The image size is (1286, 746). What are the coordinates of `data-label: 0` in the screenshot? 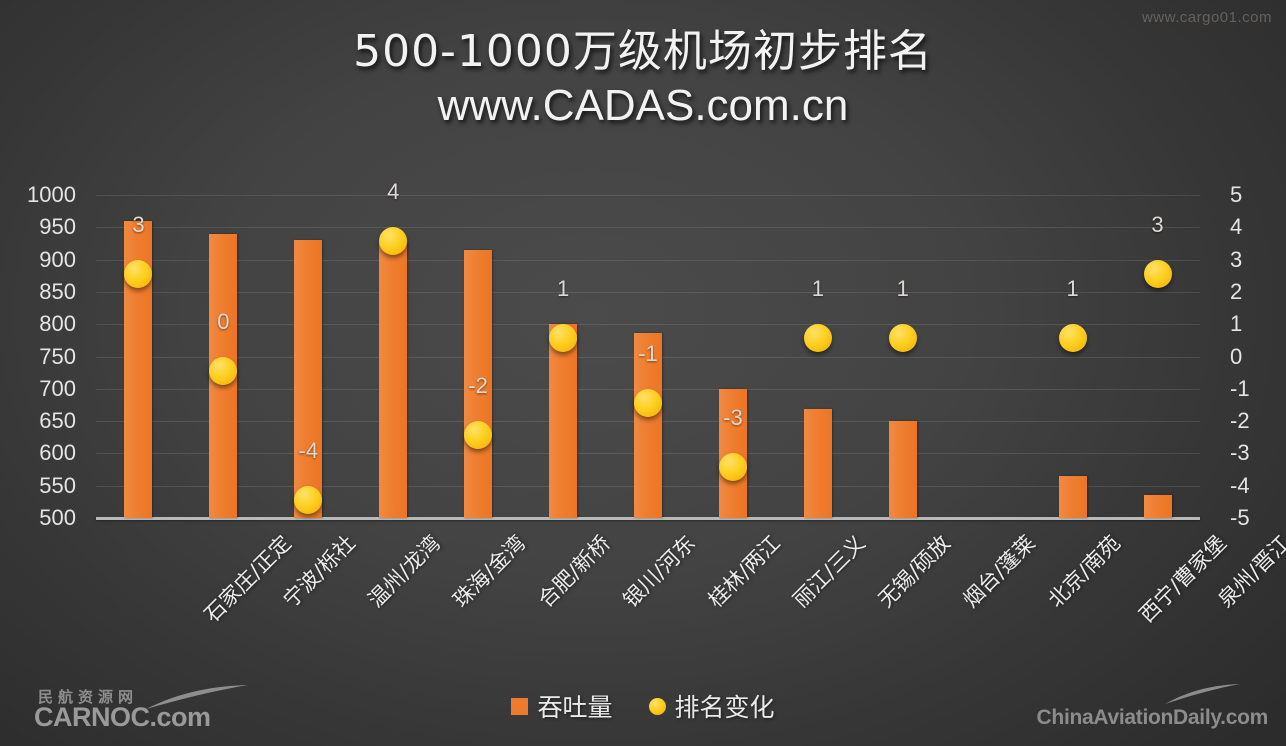 It's located at (223, 321).